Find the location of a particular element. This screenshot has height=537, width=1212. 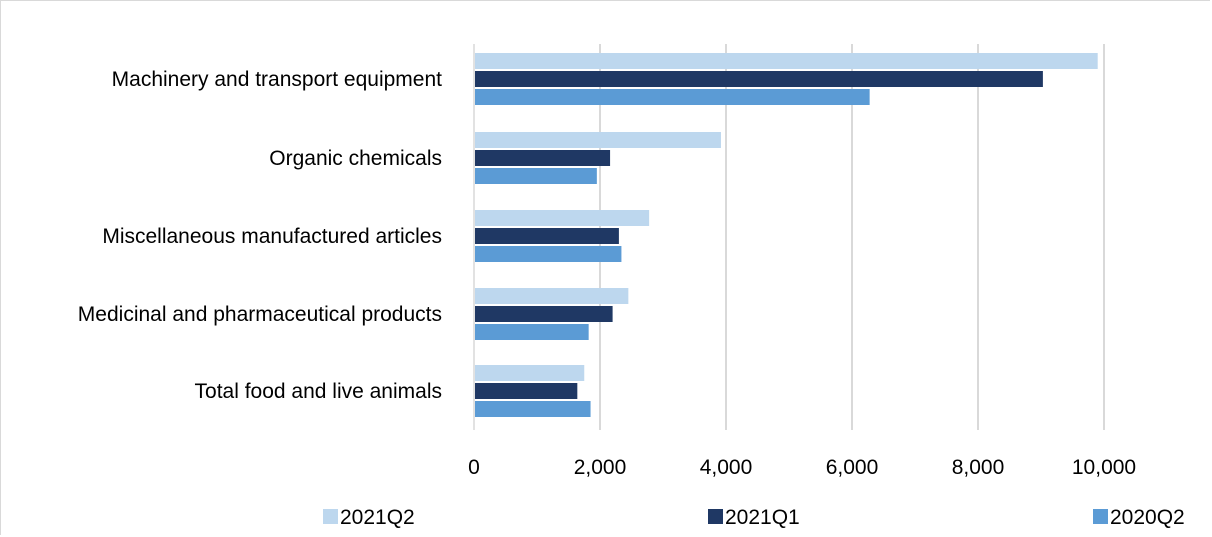

legend: 2021Q2 2021Q1 2020Q2 is located at coordinates (754, 517).